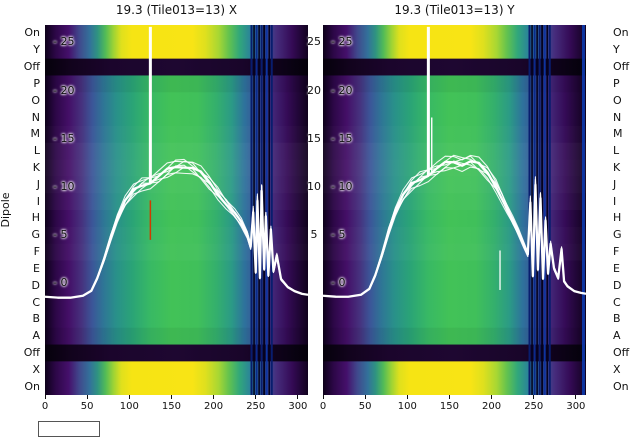 Image resolution: width=640 pixels, height=440 pixels. Describe the element at coordinates (314, 235) in the screenshot. I see `value-tick-label-right: 5` at that location.